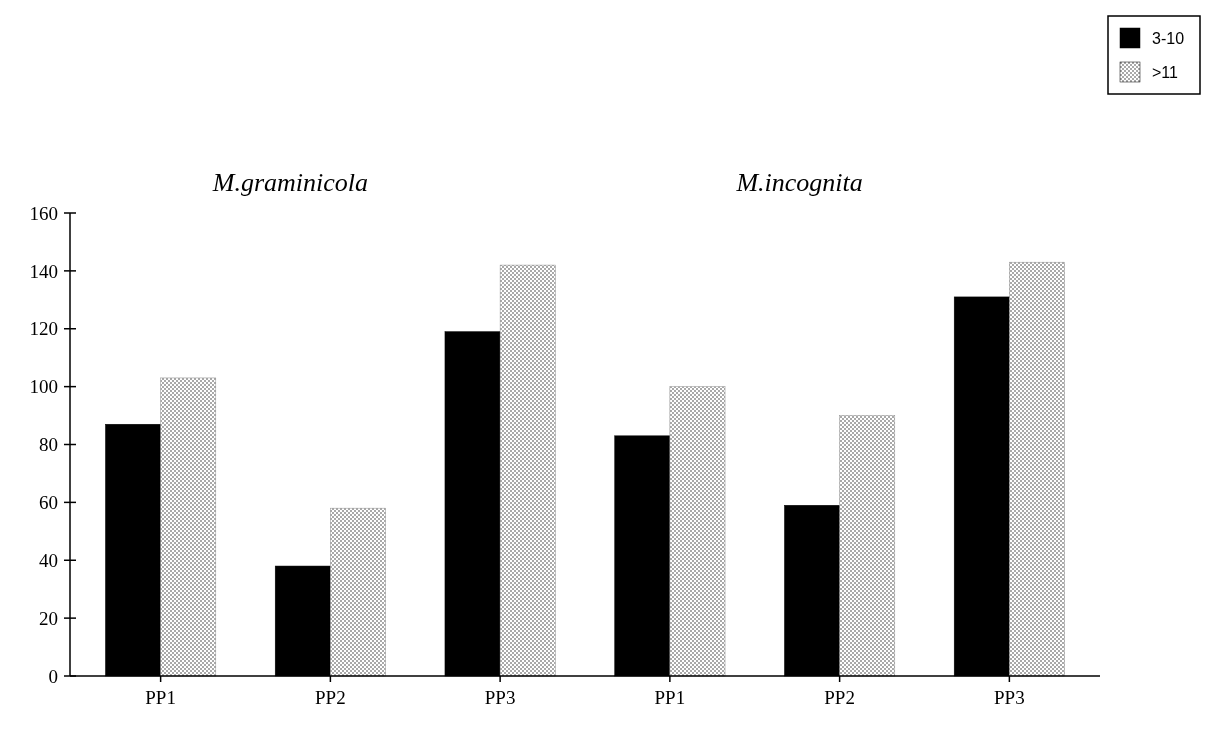  I want to click on y-tick-label: 80, so click(48, 445).